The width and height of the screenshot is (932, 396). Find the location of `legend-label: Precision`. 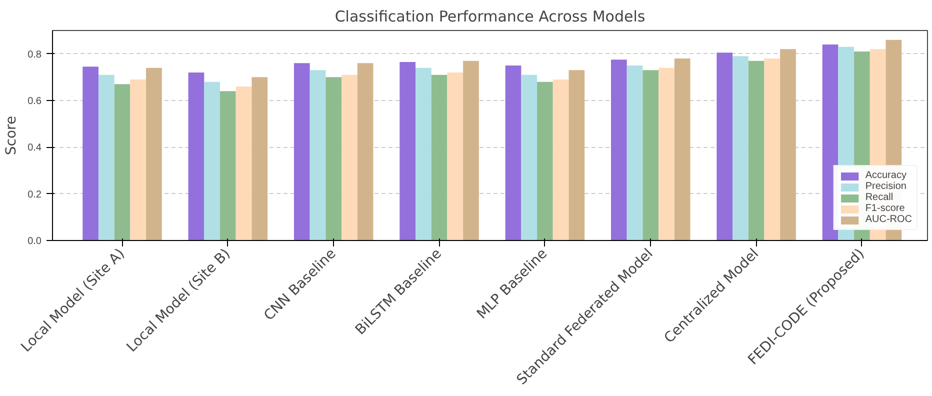

legend-label: Precision is located at coordinates (885, 186).